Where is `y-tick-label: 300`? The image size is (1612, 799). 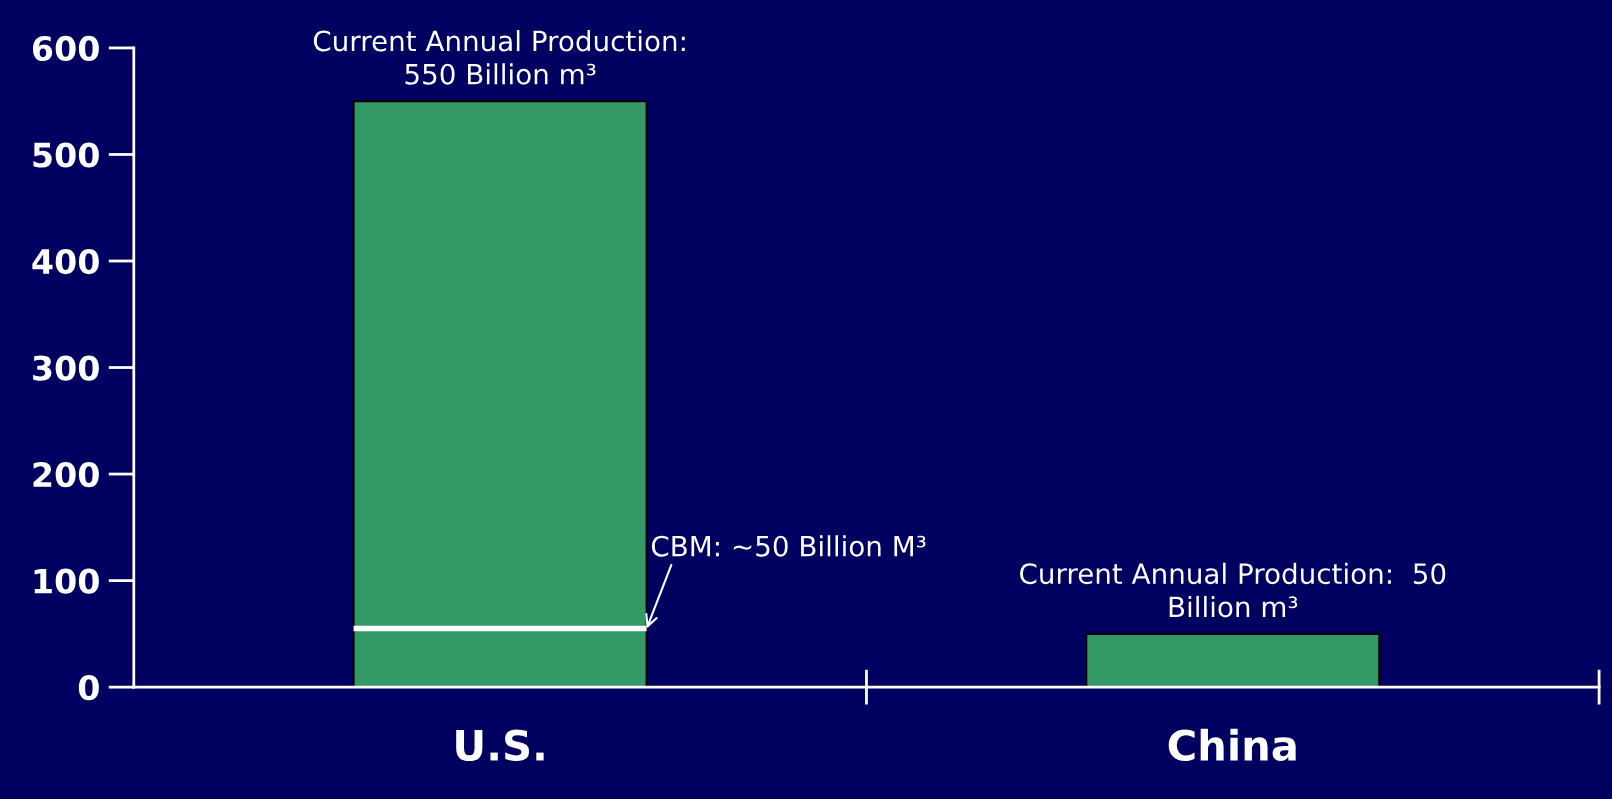
y-tick-label: 300 is located at coordinates (66, 368).